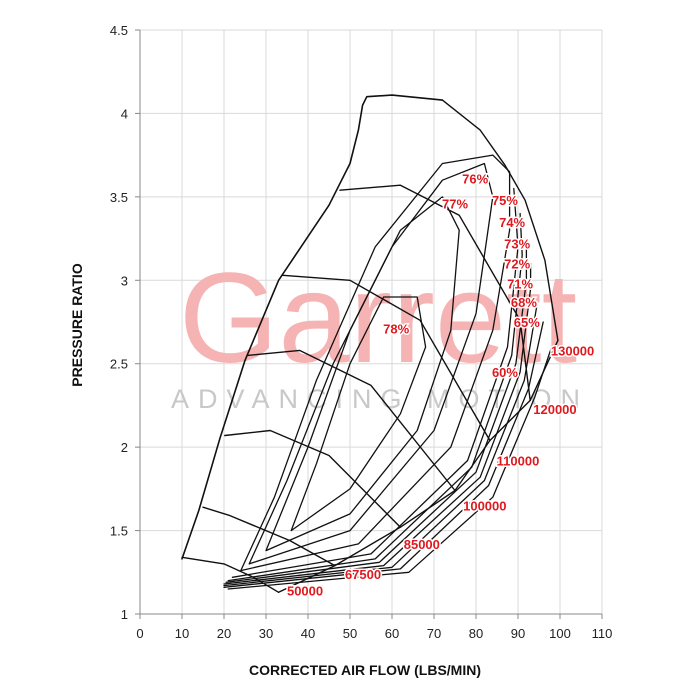 The image size is (700, 700). I want to click on x-tick-label: 110, so click(602, 633).